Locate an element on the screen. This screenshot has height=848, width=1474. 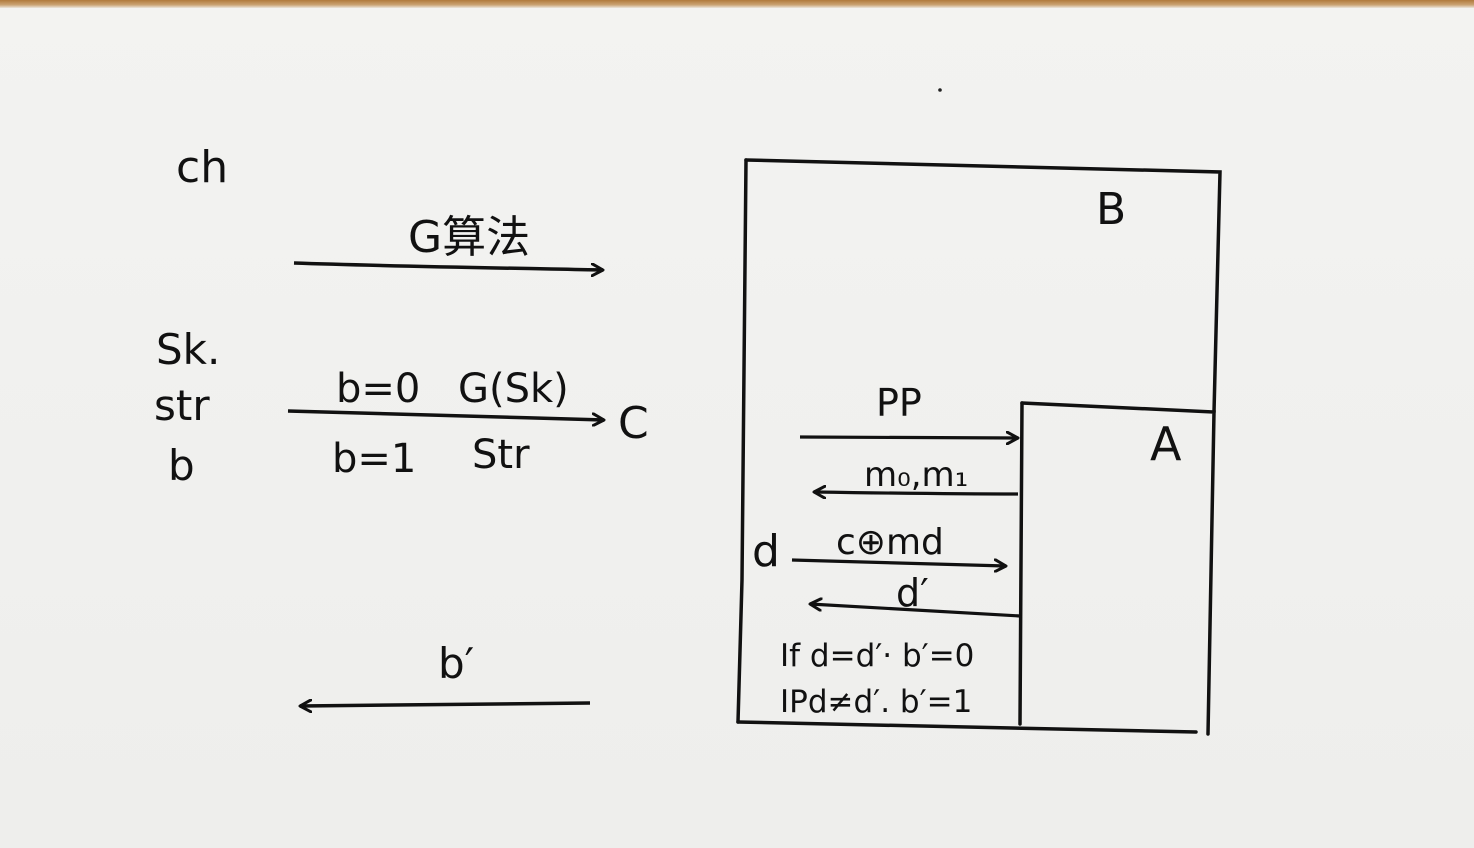
str-label: Str is located at coordinates (501, 455).